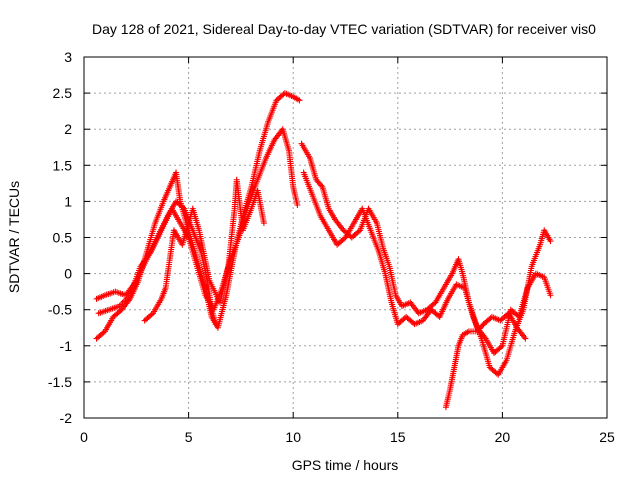 Image resolution: width=640 pixels, height=480 pixels. I want to click on y-tick-label: 2, so click(68, 129).